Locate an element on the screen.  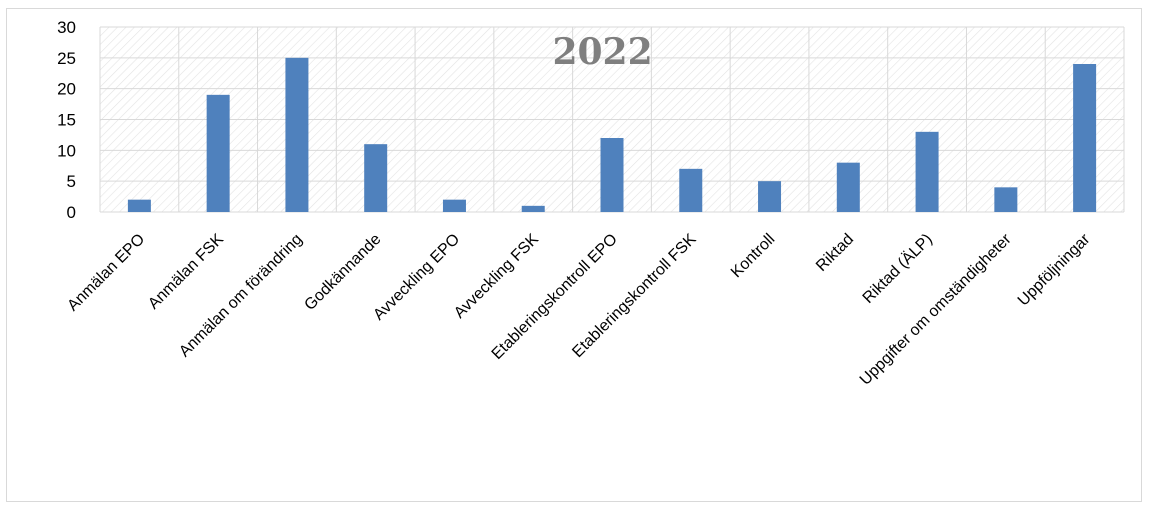
x-tick-label: Avveckling FSK is located at coordinates (496, 276).